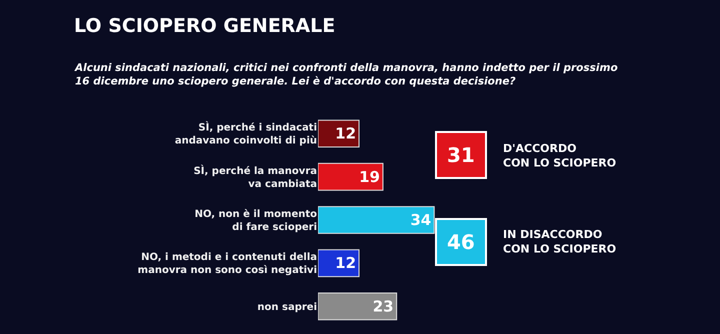  What do you see at coordinates (245, 133) in the screenshot?
I see `y-tick-label: SÌ, perché i sindacati andavano coinvolti di più` at bounding box center [245, 133].